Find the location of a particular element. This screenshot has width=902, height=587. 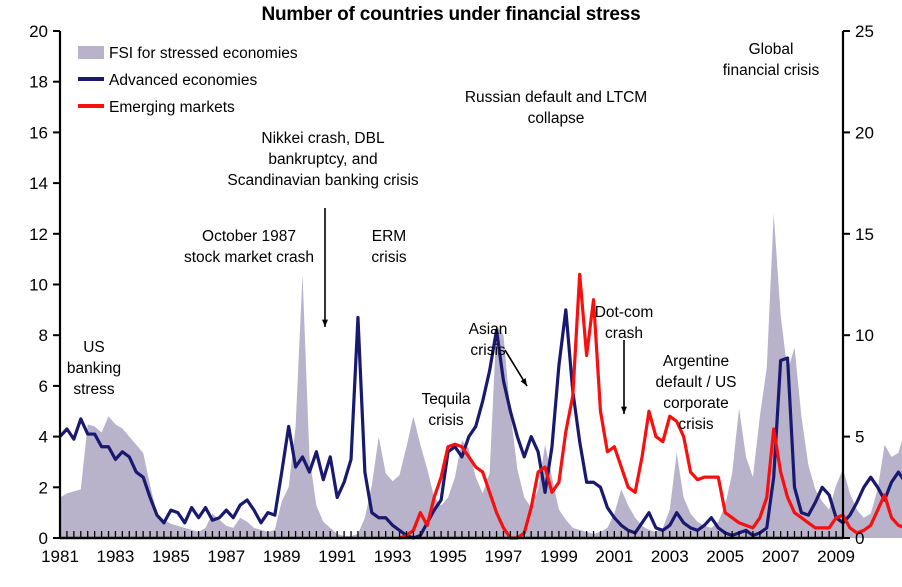

annotation-text: default / US is located at coordinates (696, 382).